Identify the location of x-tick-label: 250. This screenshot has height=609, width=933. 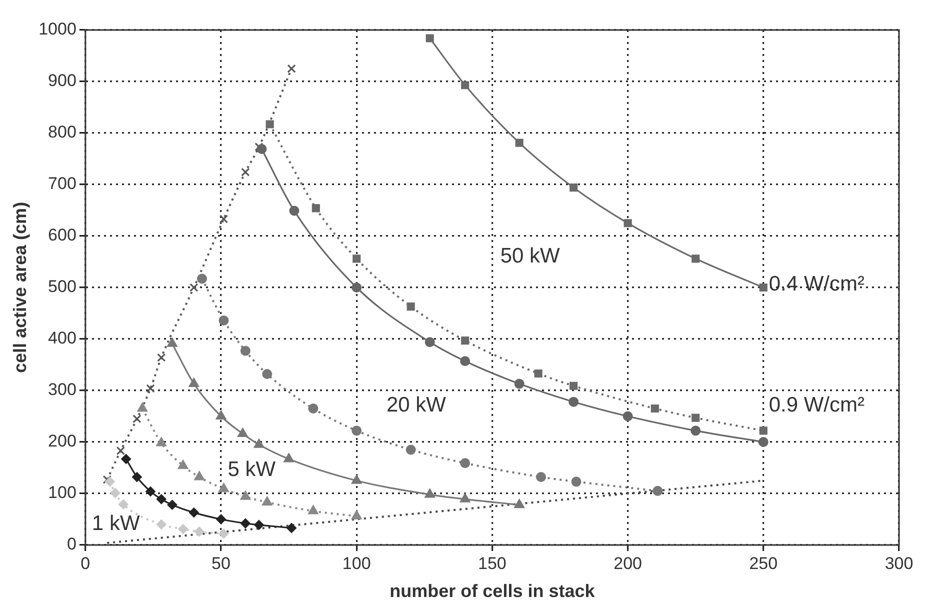
(763, 563).